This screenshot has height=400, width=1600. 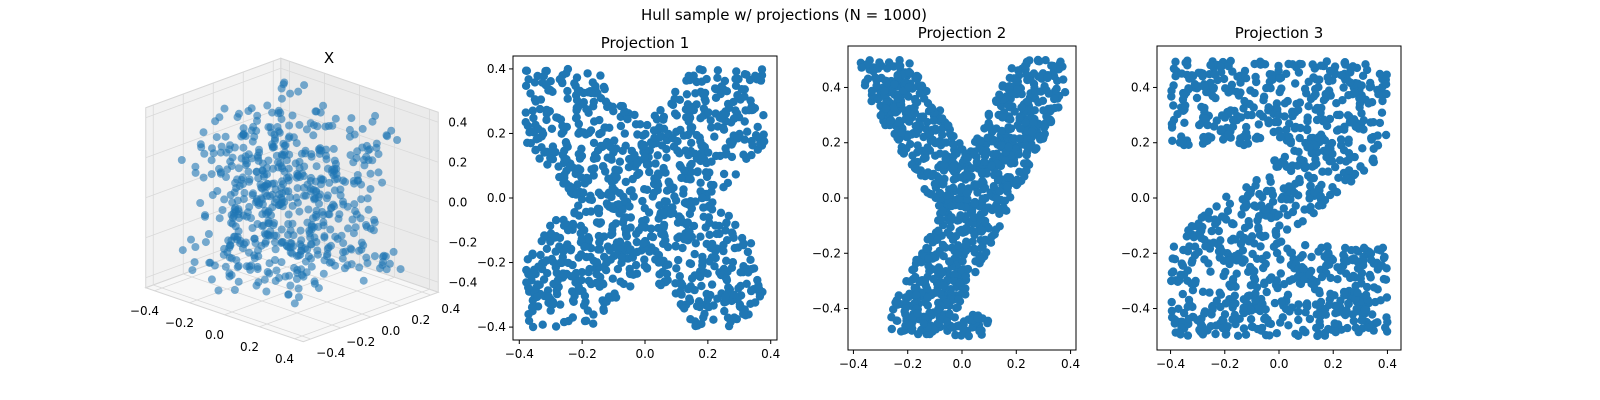 I want to click on y-tick-label: 0.0, so click(x=1140, y=198).